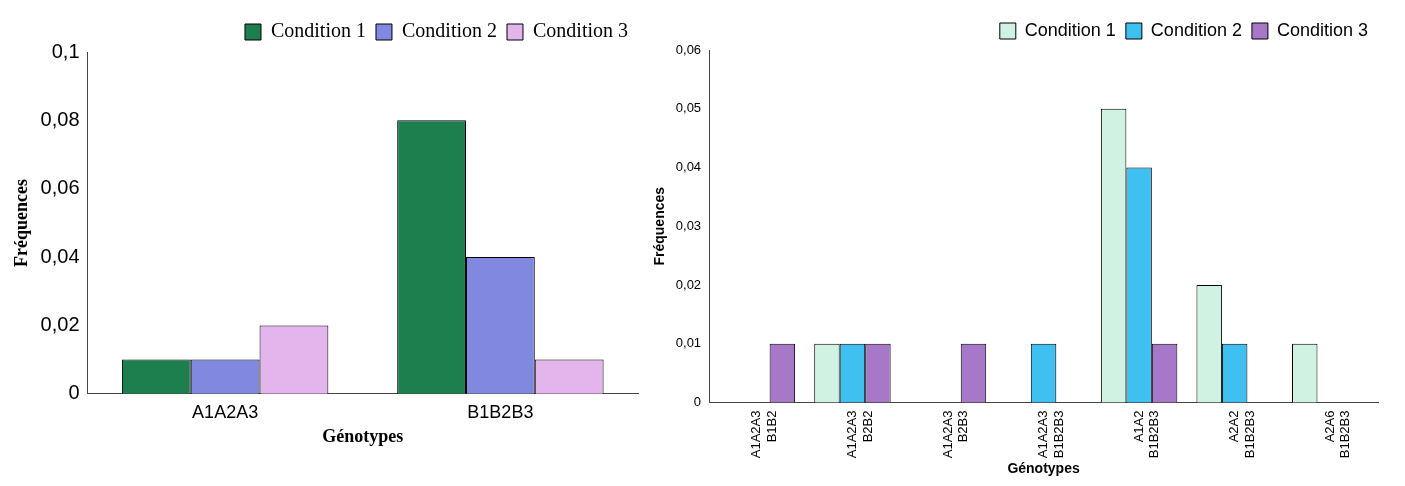  Describe the element at coordinates (1241, 434) in the screenshot. I see `x-tick-label: A2A2 B1B2B3` at that location.